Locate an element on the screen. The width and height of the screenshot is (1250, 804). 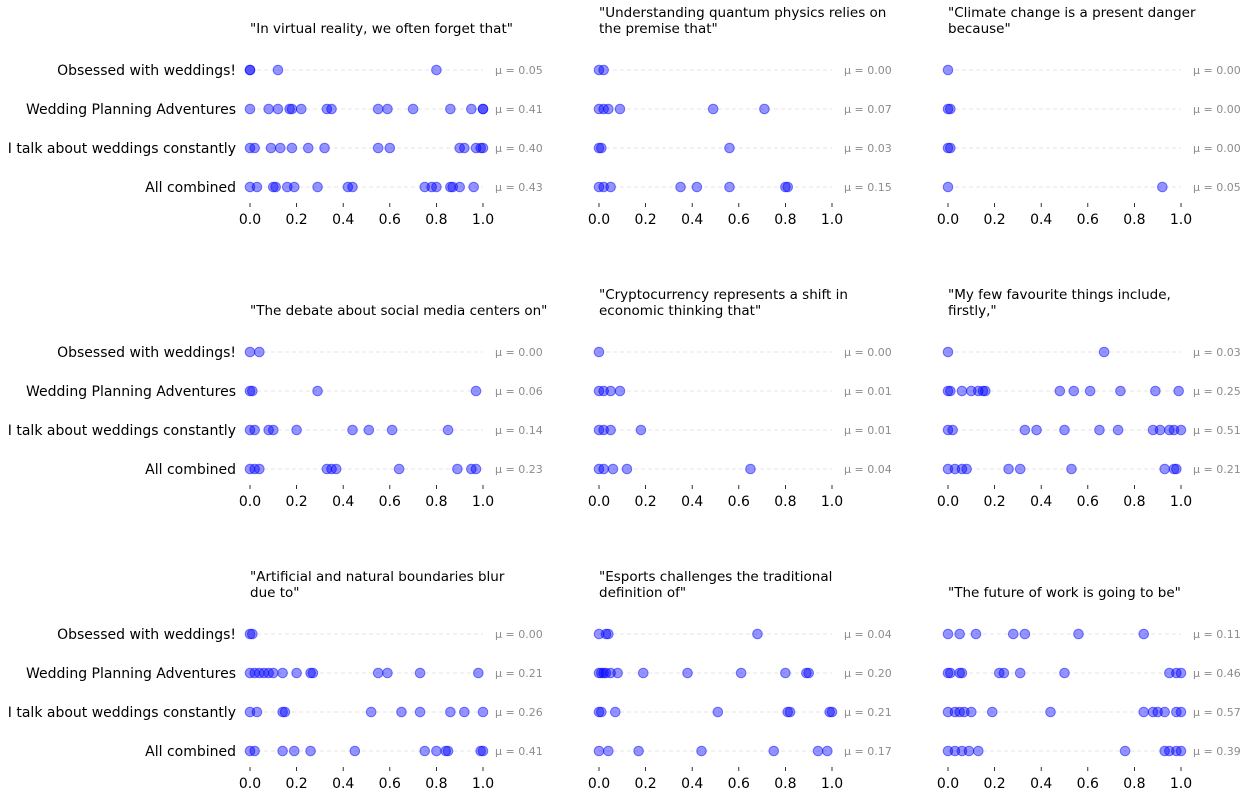
mean-label: μ = 0.40 is located at coordinates (519, 148).